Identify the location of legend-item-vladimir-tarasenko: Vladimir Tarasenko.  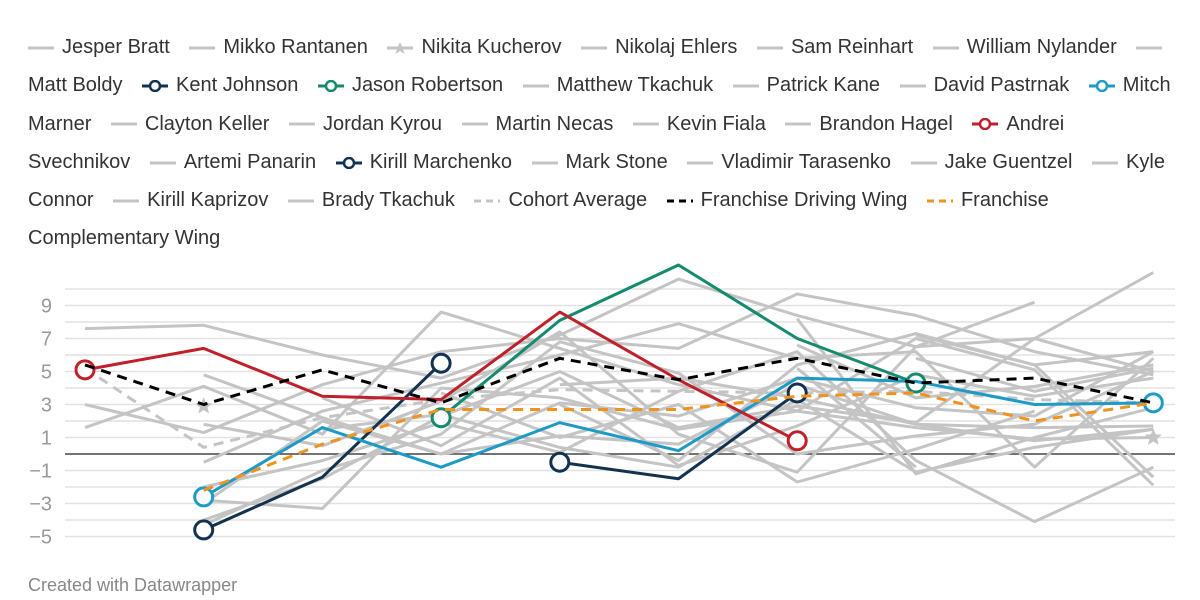
(789, 162).